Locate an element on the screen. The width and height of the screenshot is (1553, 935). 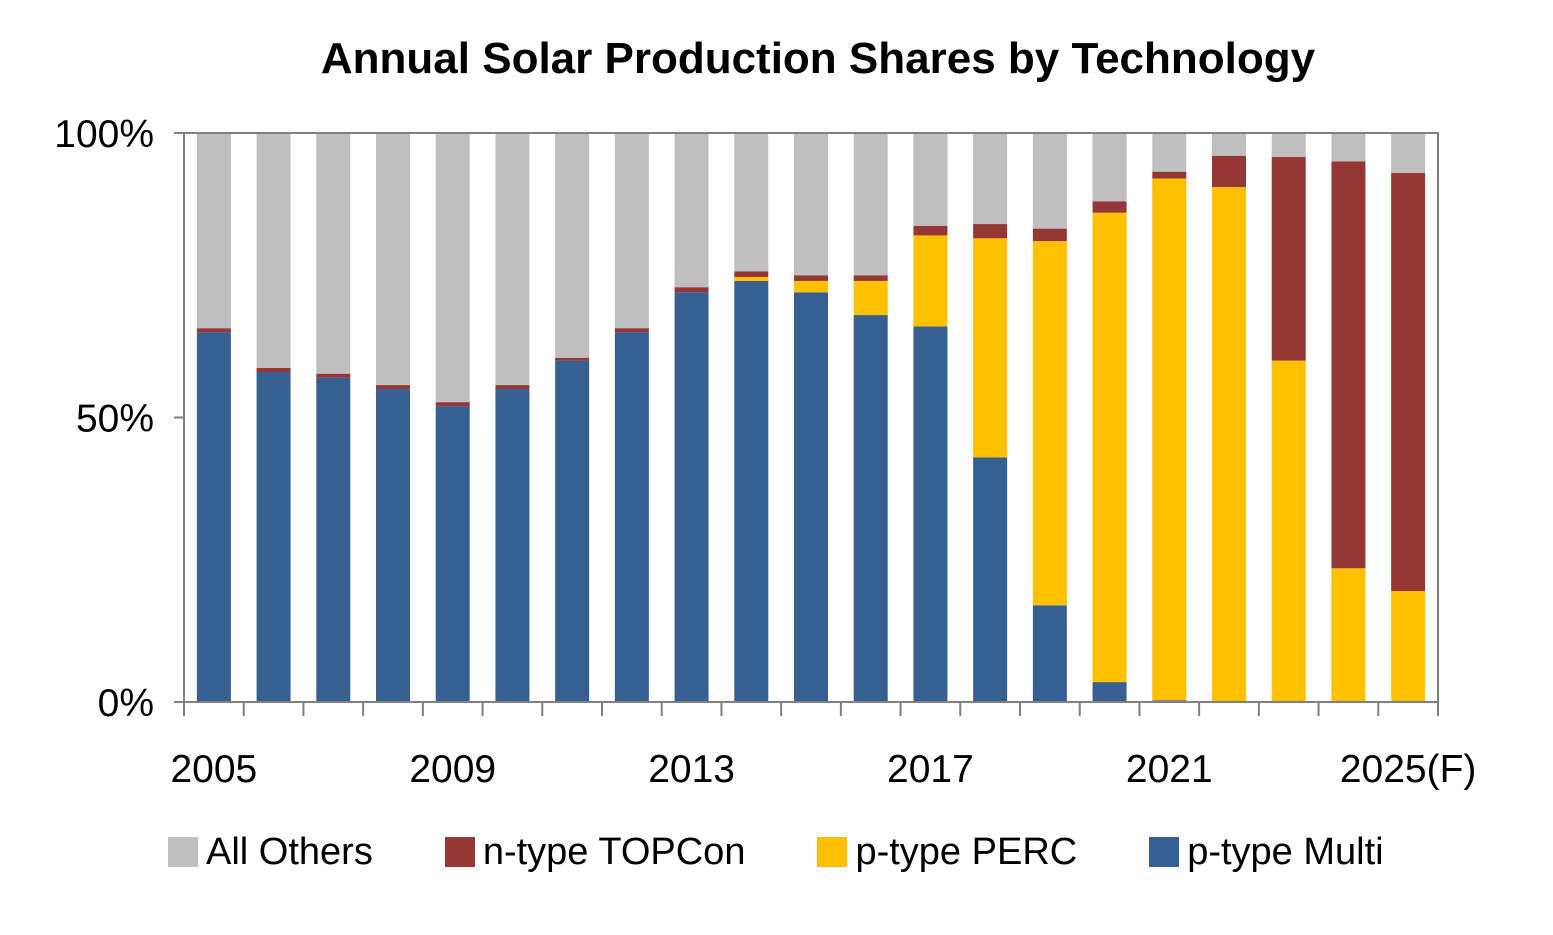
bar-segment-n-type-topcon-2014 is located at coordinates (751, 274).